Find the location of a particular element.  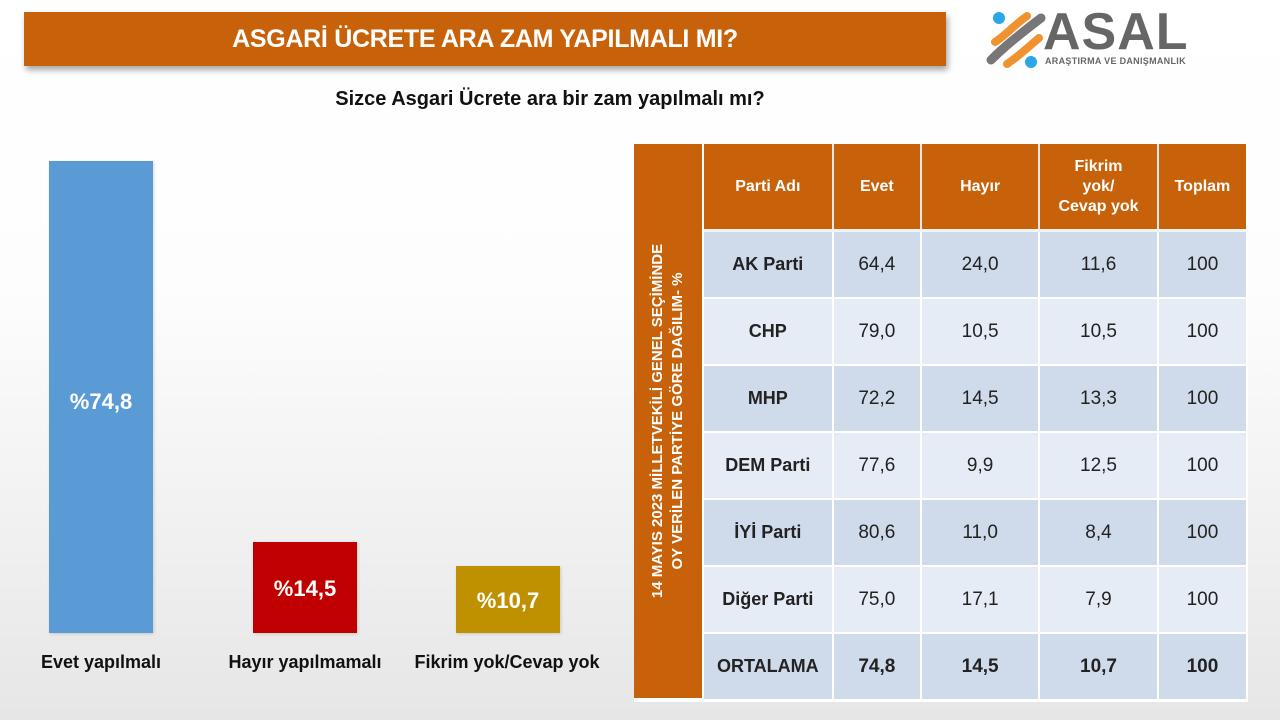

cell-fikrim: 10,5 is located at coordinates (1099, 332).